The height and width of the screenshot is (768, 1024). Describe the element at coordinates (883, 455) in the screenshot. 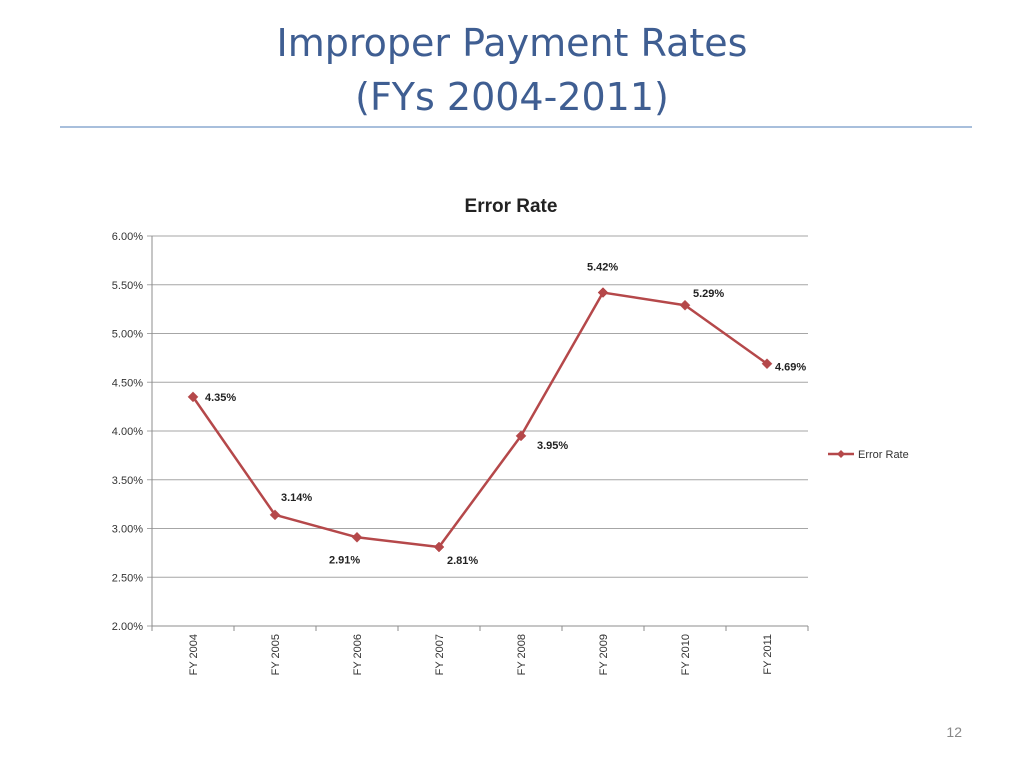

I see `legend-label: Error Rate` at that location.